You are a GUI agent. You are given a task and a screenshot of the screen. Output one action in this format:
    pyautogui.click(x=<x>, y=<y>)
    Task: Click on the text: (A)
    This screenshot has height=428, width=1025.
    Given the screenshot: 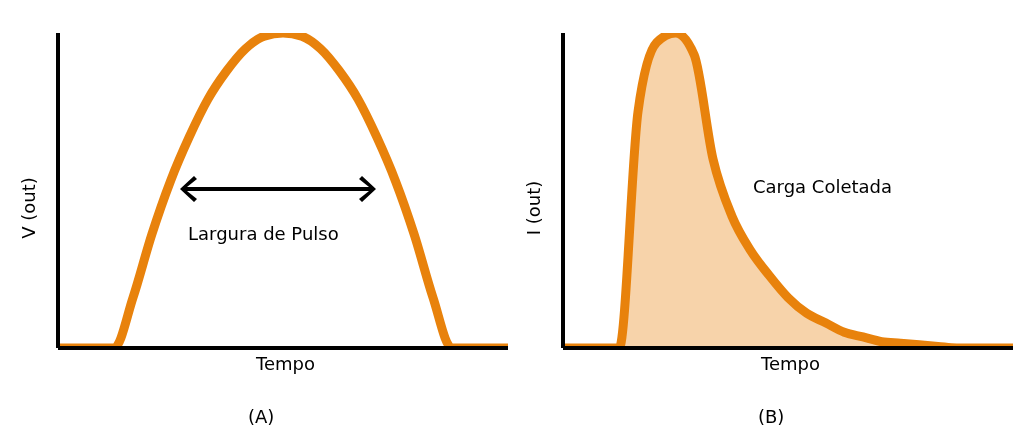 What is the action you would take?
    pyautogui.click(x=261, y=416)
    